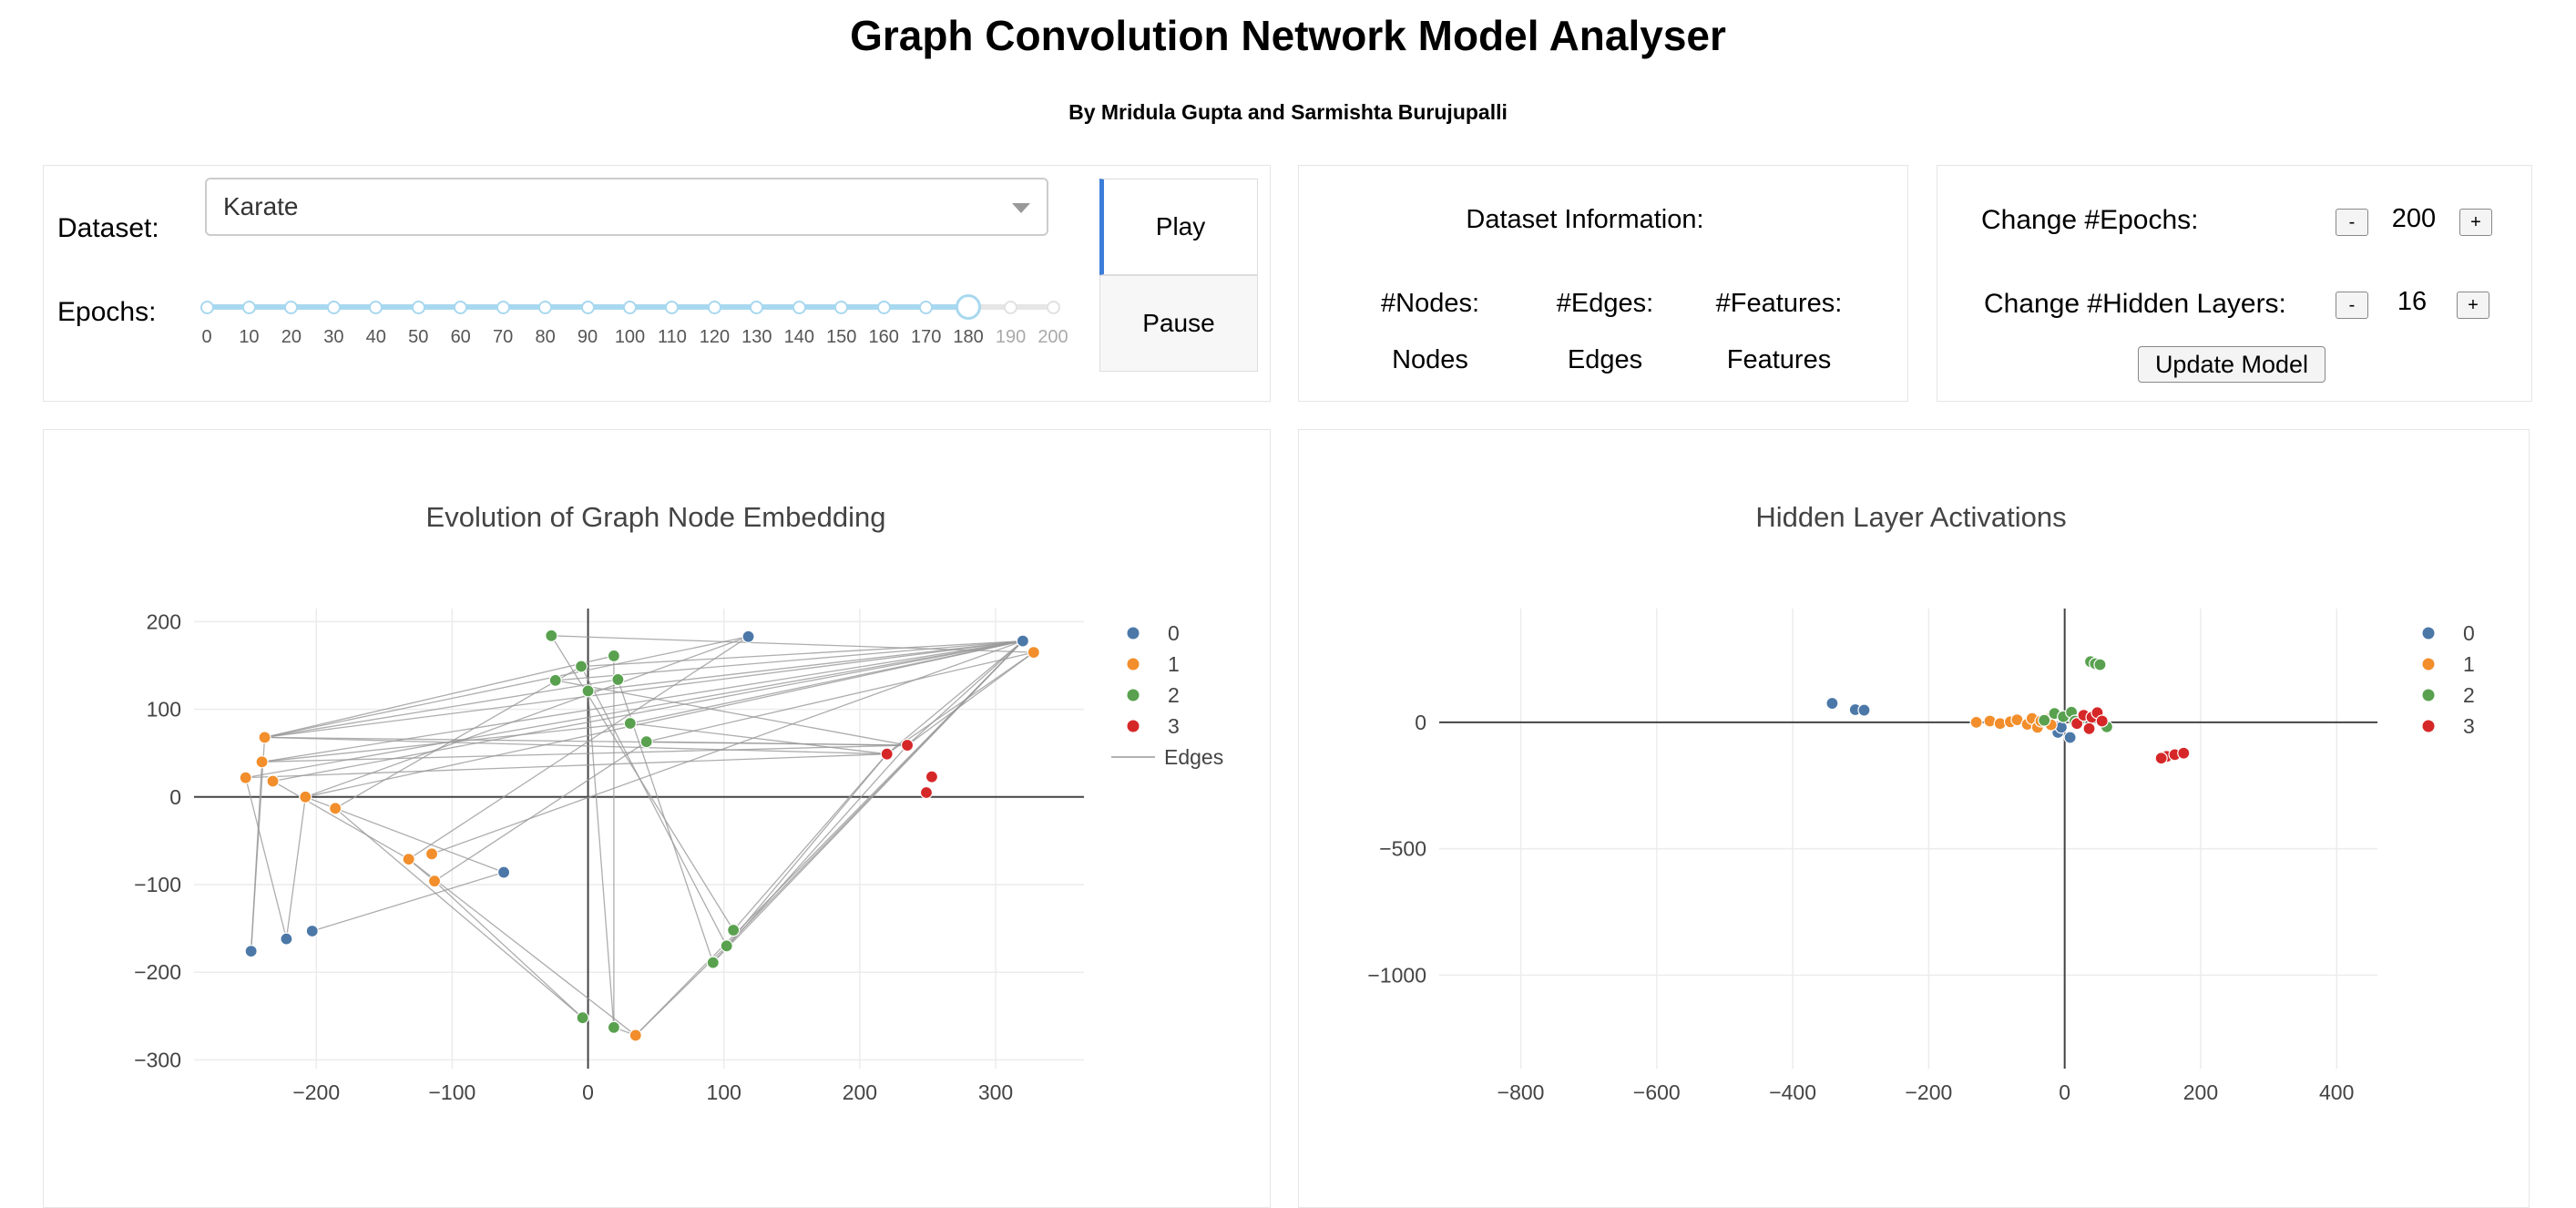 The width and height of the screenshot is (2576, 1208). I want to click on x-tick-label: −200, so click(316, 1092).